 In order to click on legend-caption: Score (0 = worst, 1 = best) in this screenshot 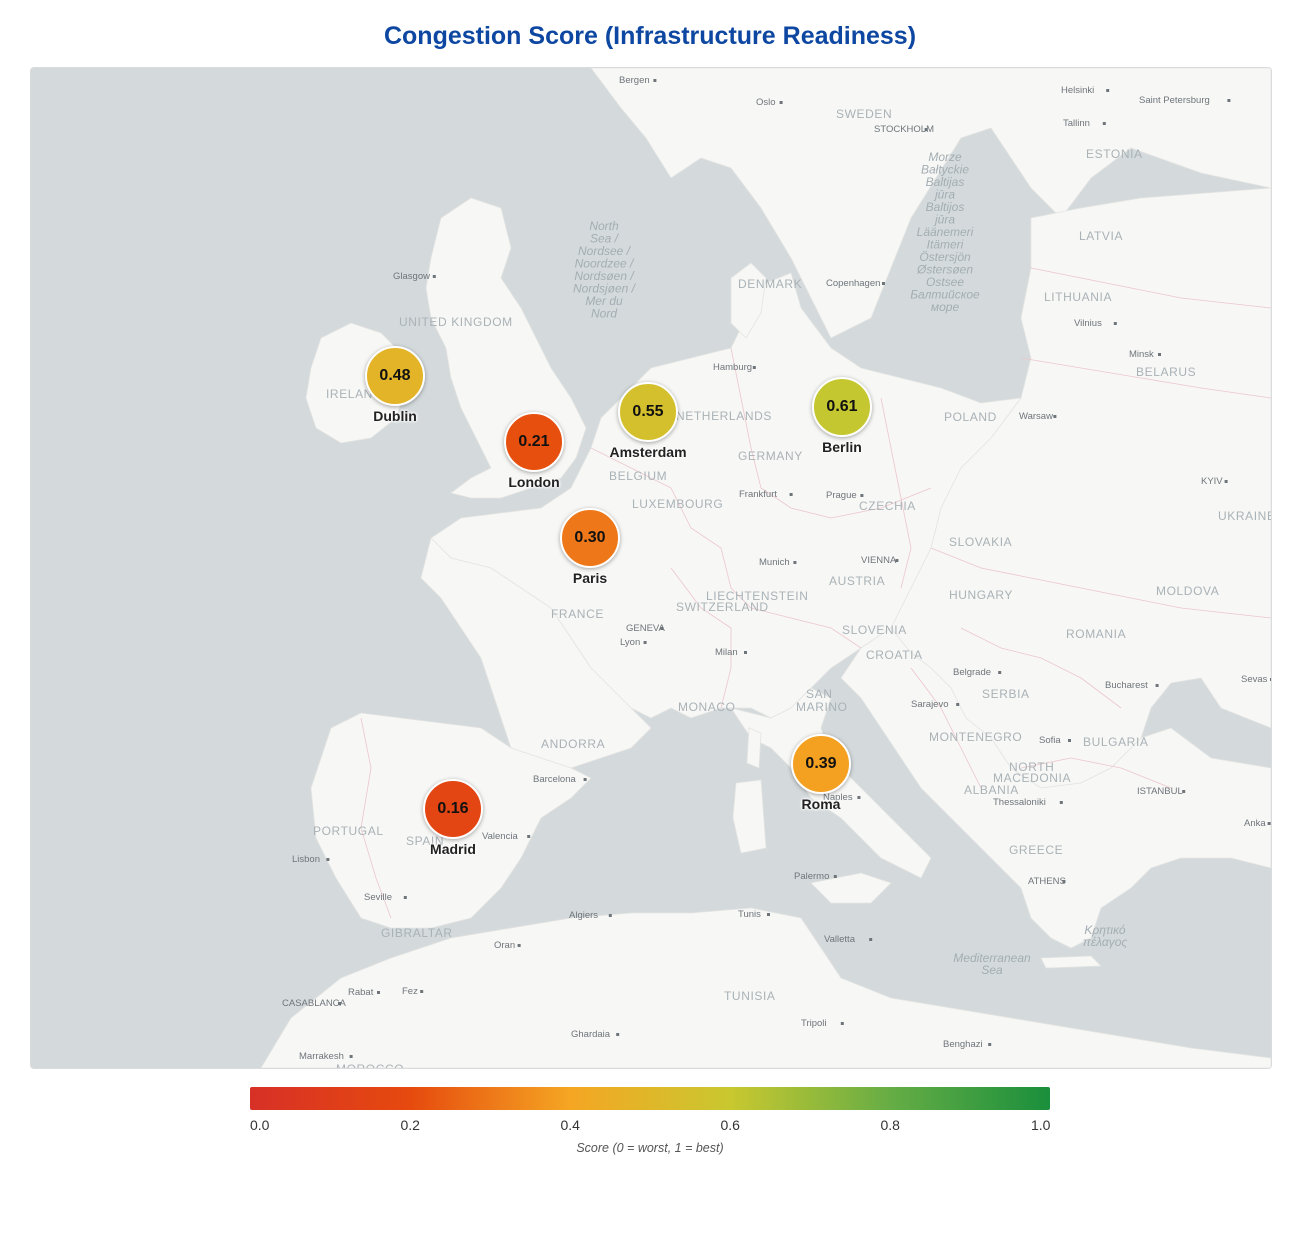, I will do `click(650, 1148)`.